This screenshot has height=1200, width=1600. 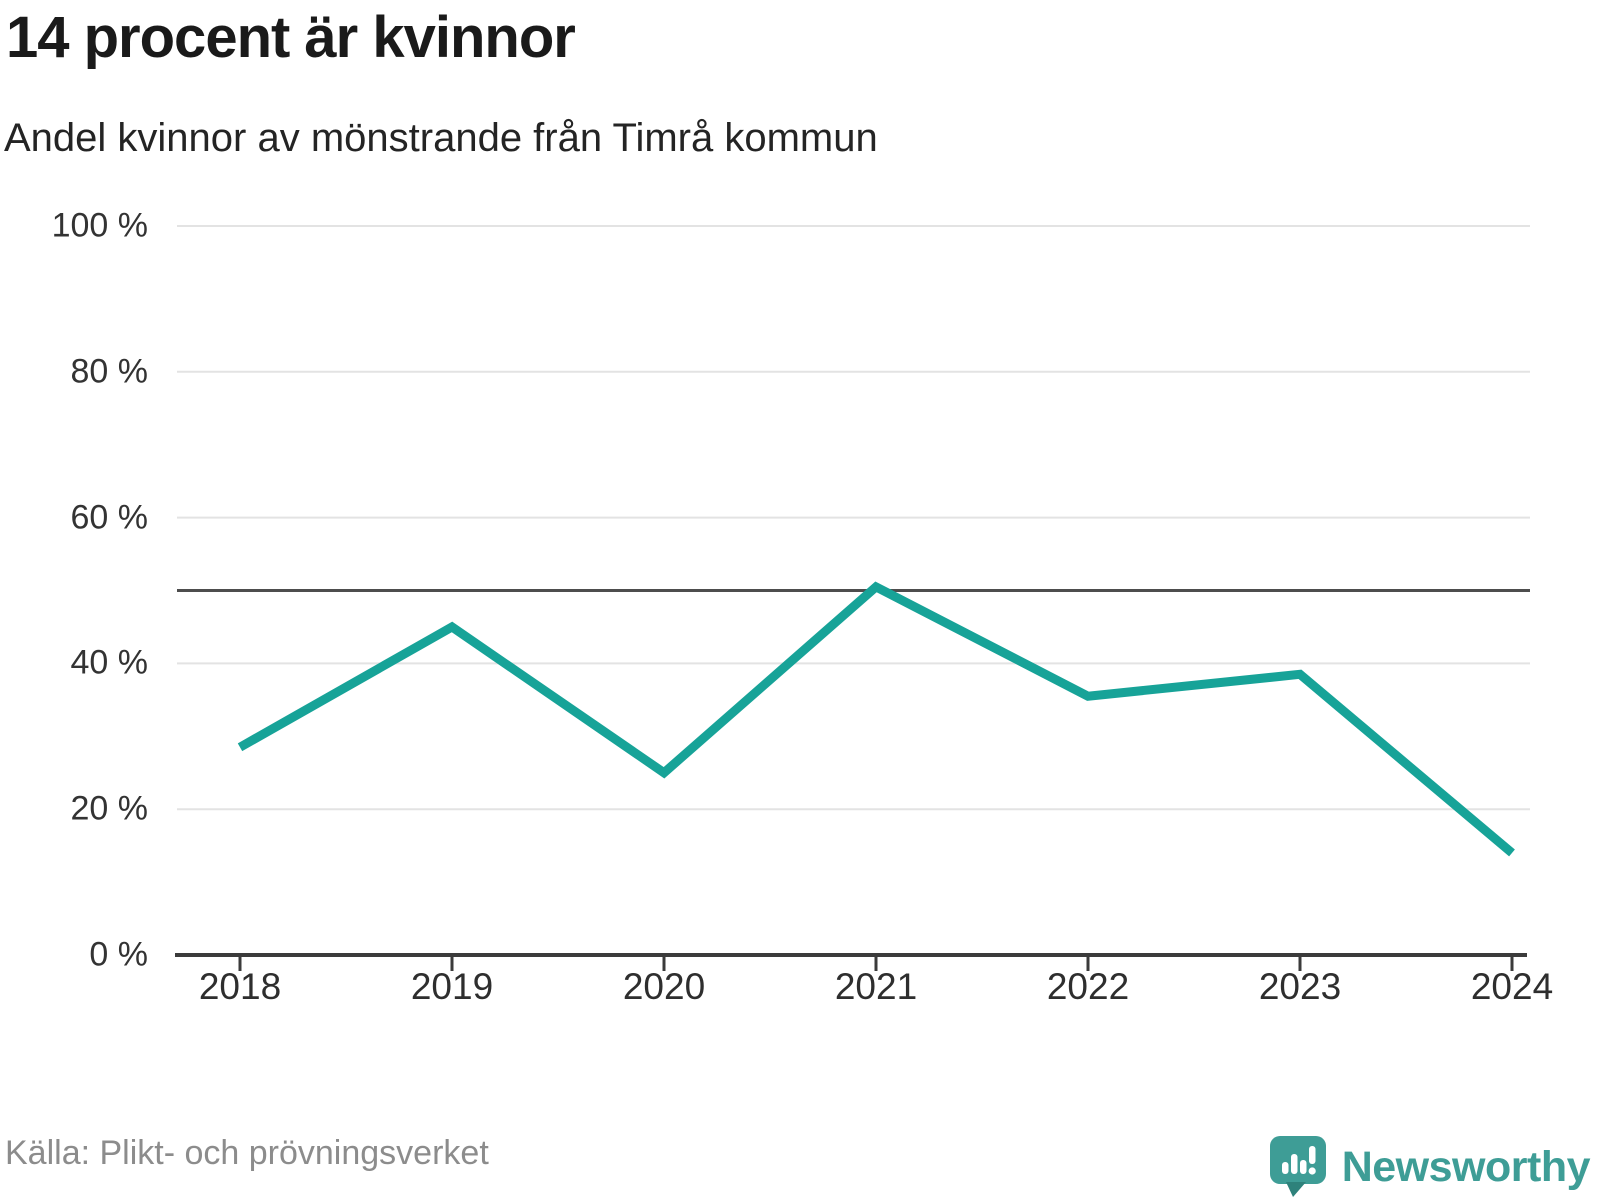 What do you see at coordinates (876, 986) in the screenshot?
I see `x-tick-label-2021: 2021` at bounding box center [876, 986].